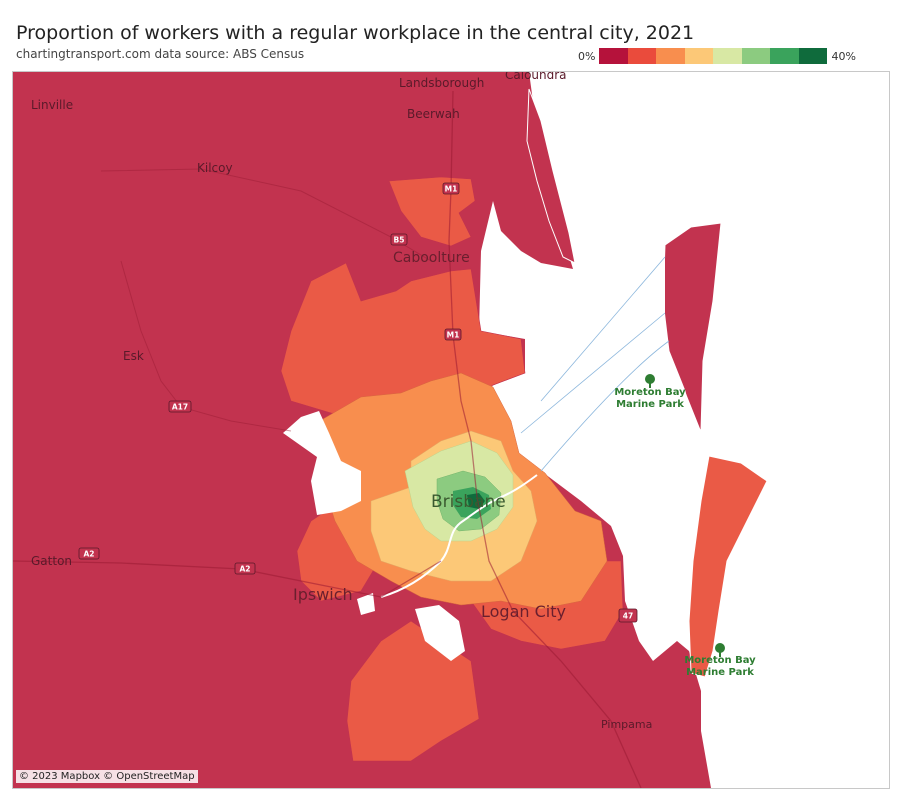  I want to click on place-label-brisbane: Brisbane, so click(468, 502).